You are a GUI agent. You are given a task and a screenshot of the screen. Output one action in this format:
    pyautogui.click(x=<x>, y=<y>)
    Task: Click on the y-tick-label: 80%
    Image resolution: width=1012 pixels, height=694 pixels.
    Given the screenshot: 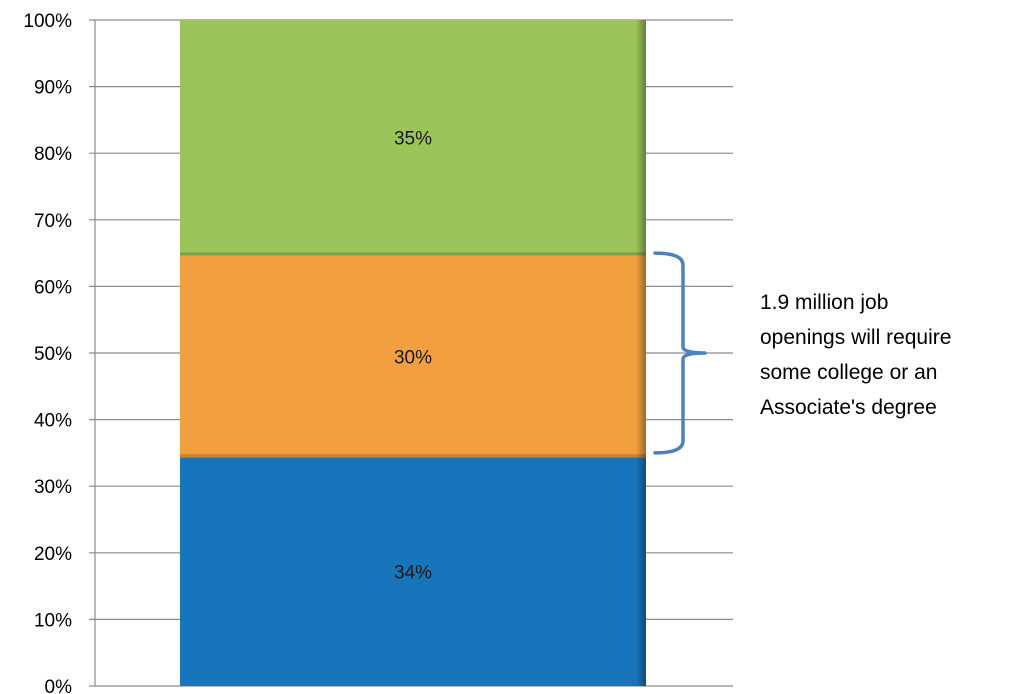 What is the action you would take?
    pyautogui.click(x=53, y=154)
    